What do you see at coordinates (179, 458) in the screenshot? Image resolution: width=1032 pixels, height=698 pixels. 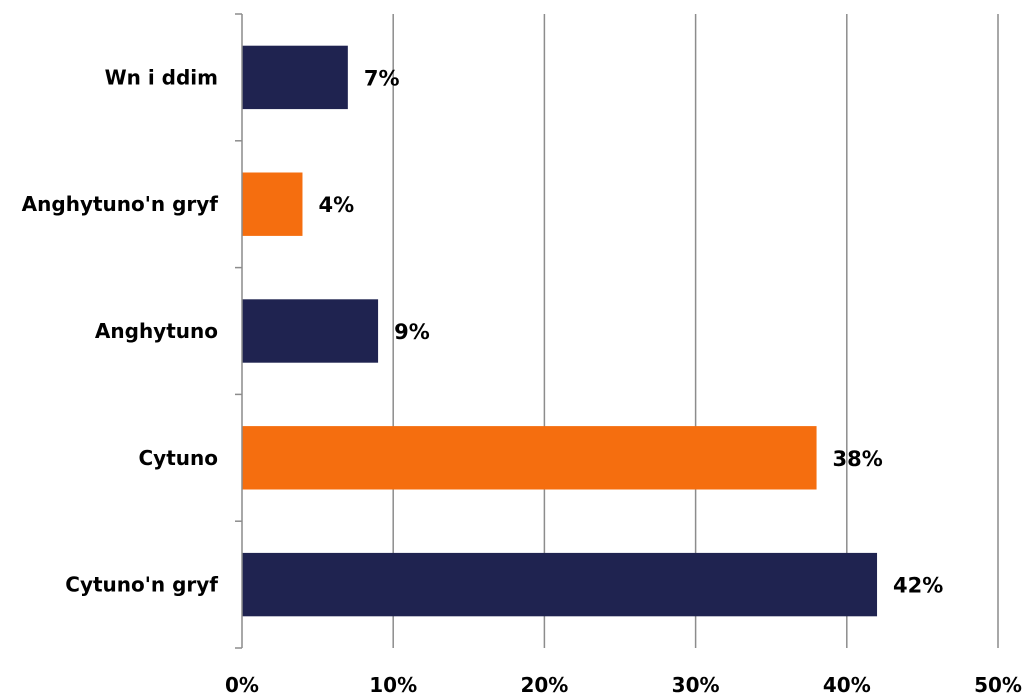 I see `category-label: Cytuno` at bounding box center [179, 458].